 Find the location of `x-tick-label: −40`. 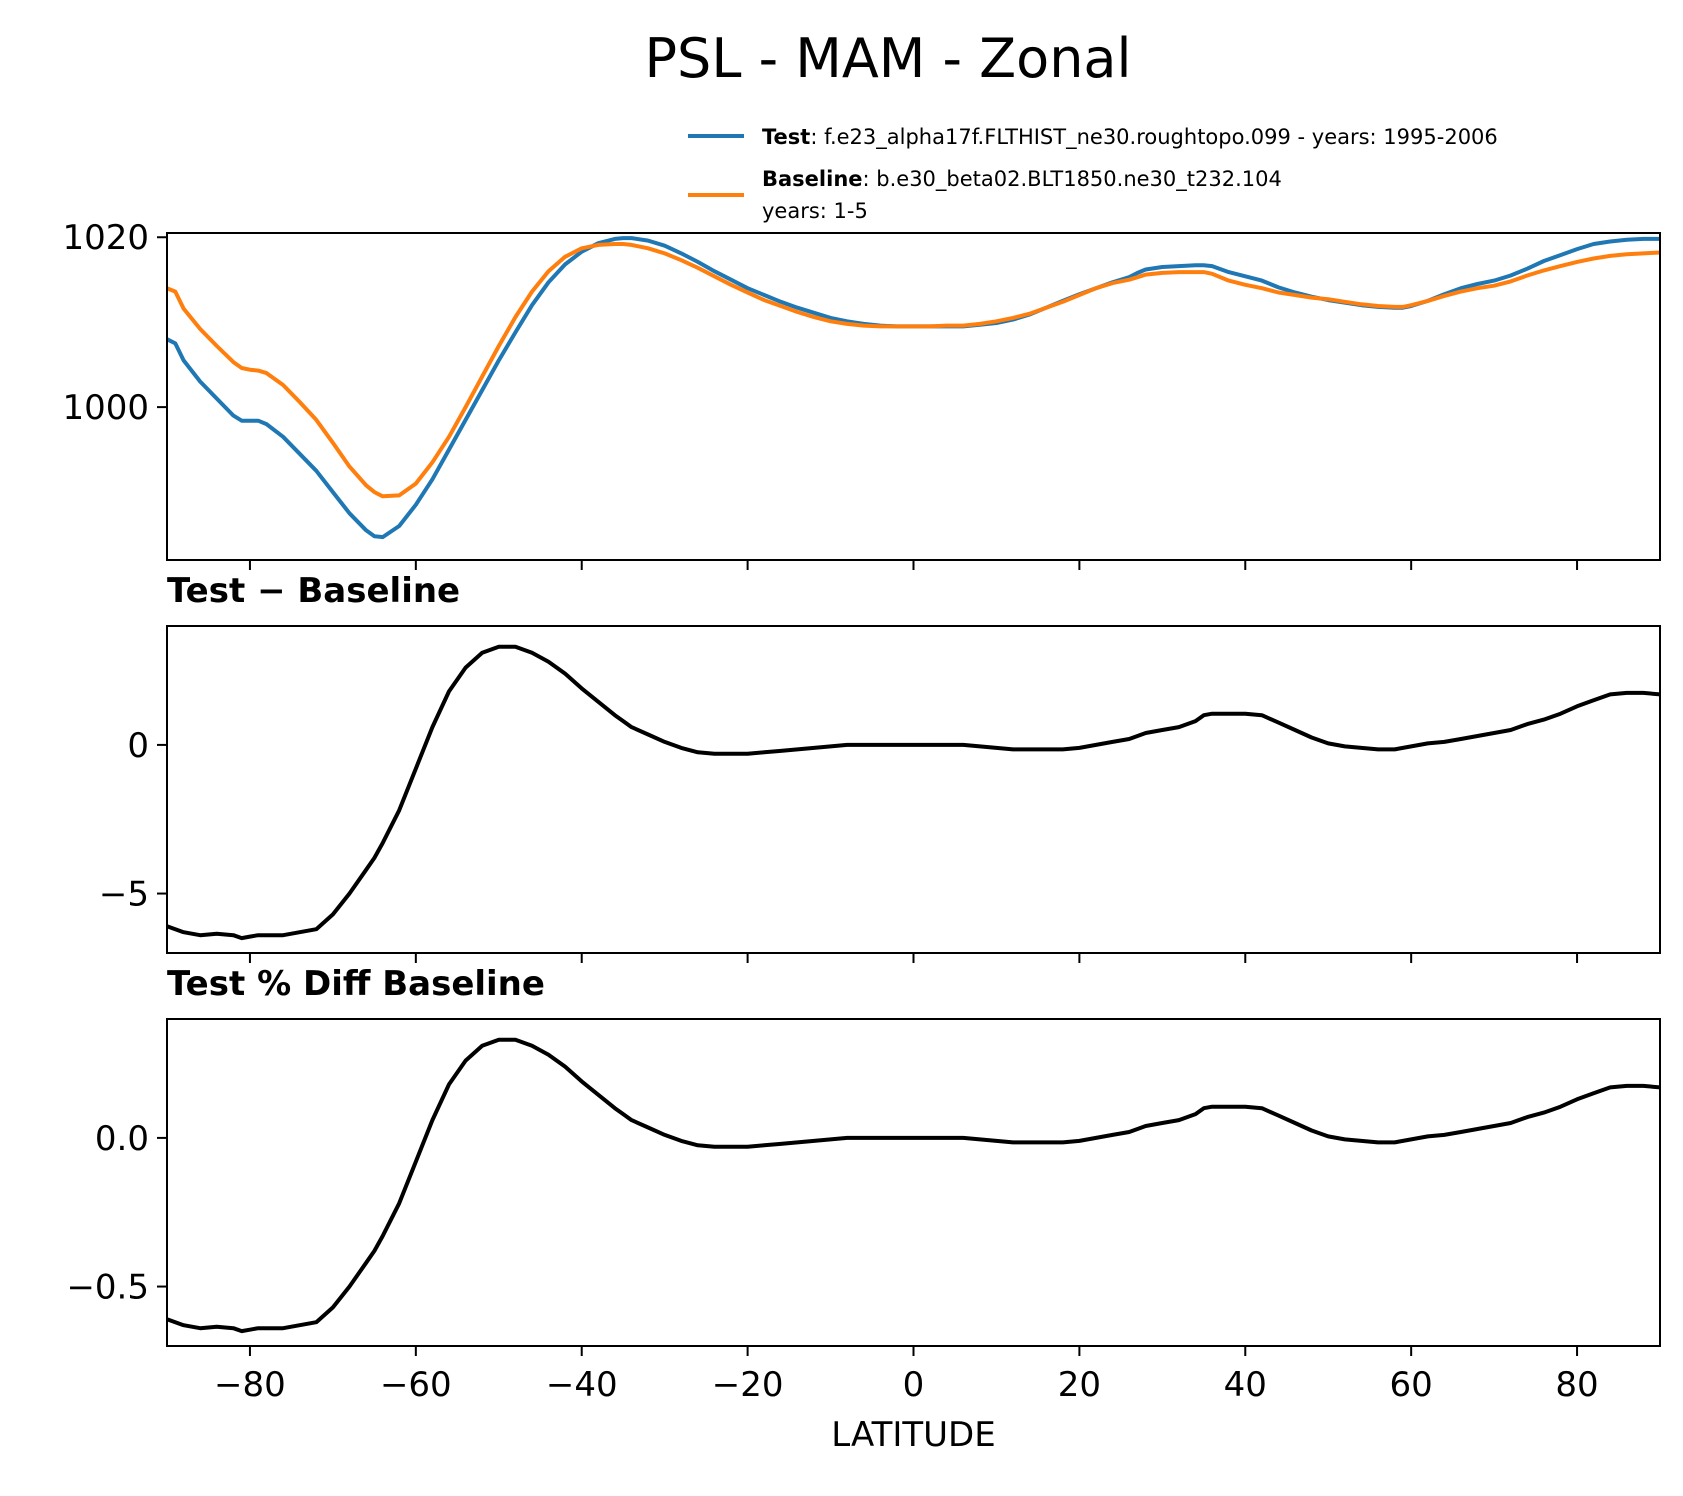

x-tick-label: −40 is located at coordinates (582, 1385).